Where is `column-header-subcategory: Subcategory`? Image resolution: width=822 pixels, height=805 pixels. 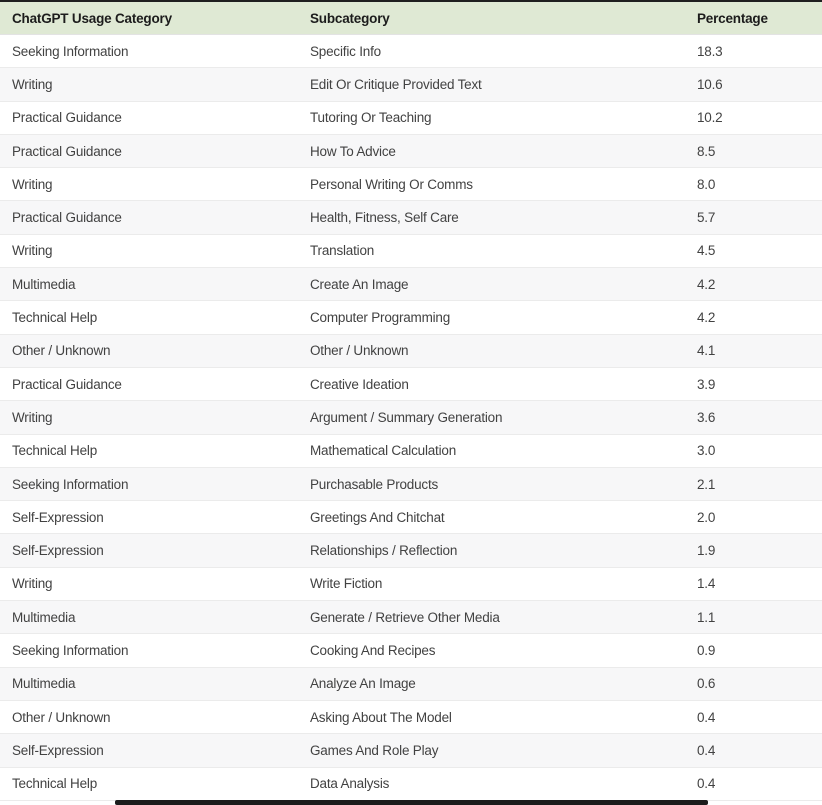
column-header-subcategory: Subcategory is located at coordinates (350, 18).